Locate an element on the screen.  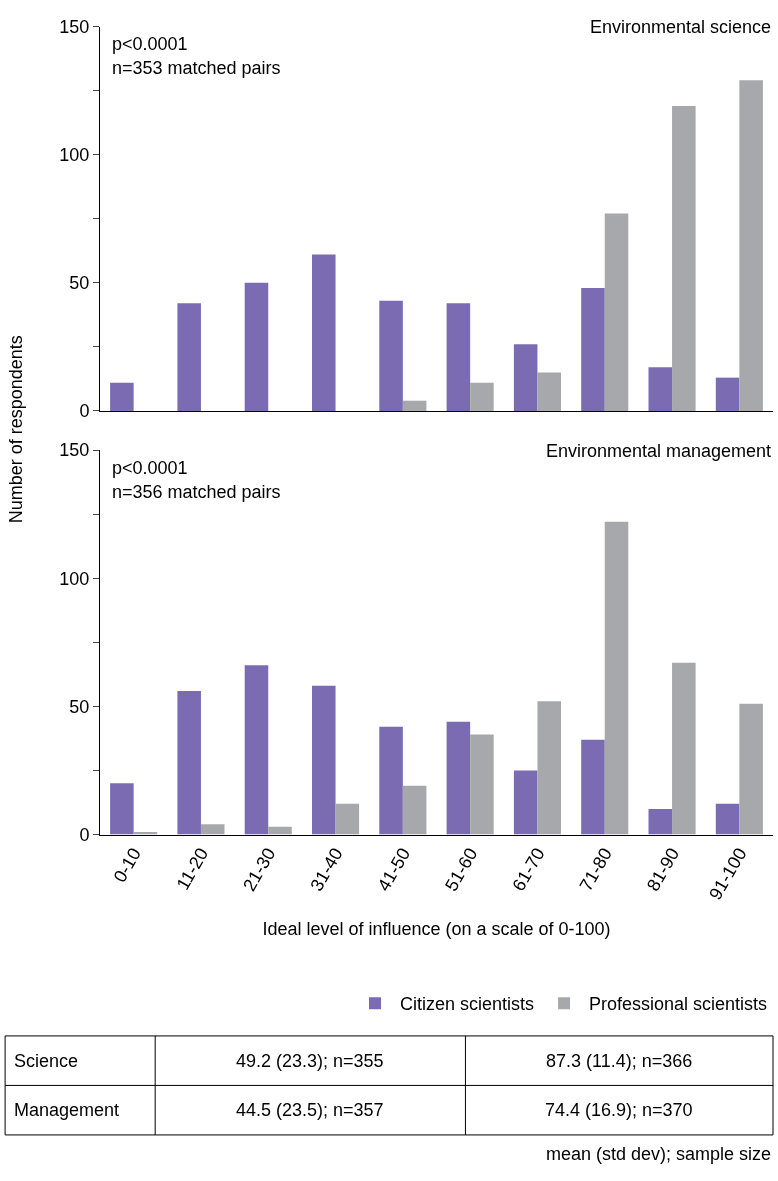
legend-label: Professional scientists is located at coordinates (678, 1004).